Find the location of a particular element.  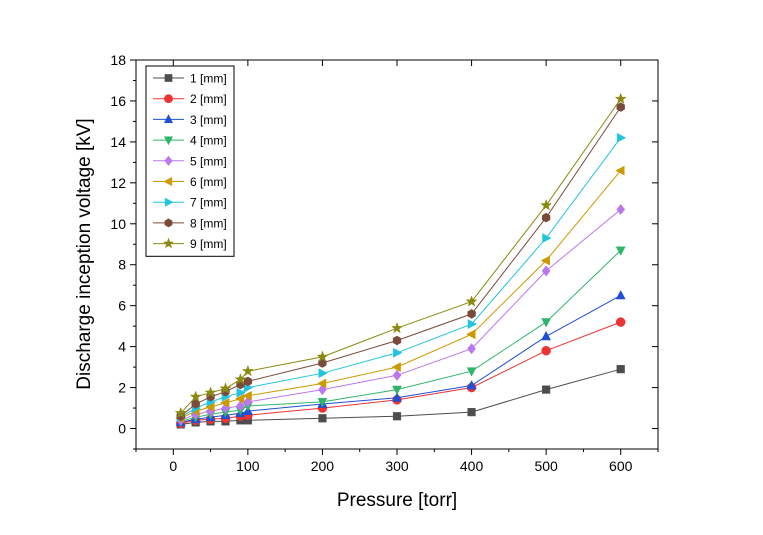

x-tick-label: 600 is located at coordinates (621, 466).